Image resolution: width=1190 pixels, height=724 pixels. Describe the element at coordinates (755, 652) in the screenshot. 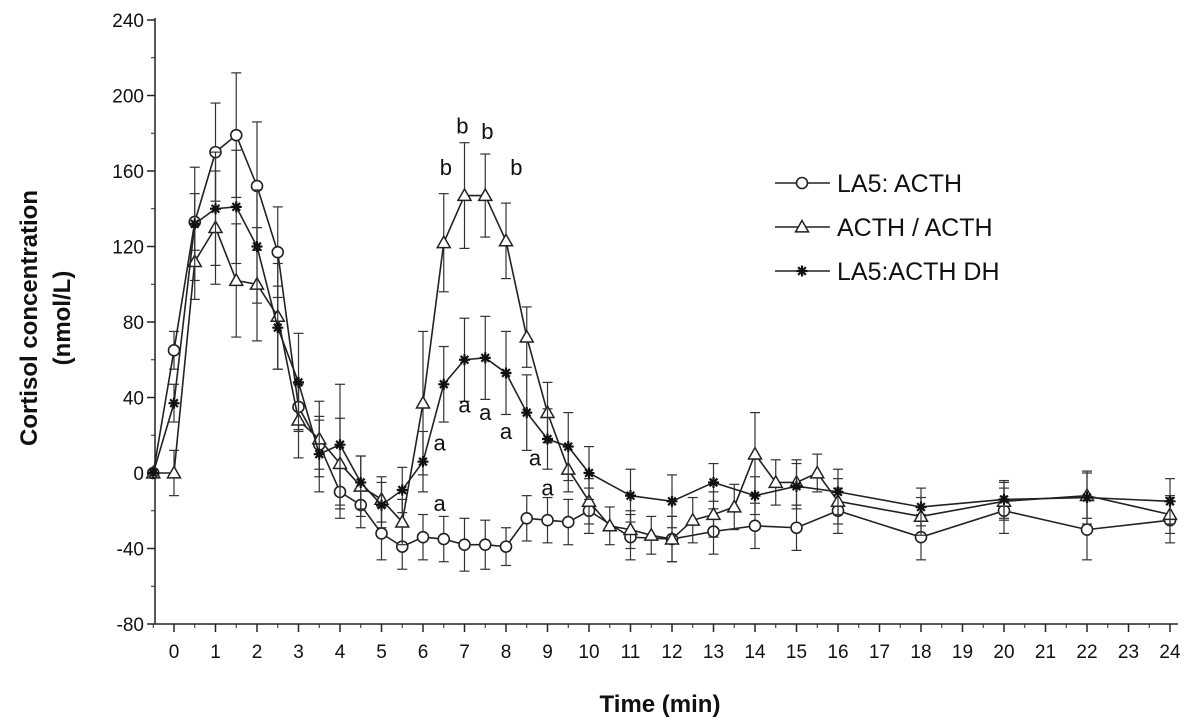

I see `x-tick-label: 14` at that location.